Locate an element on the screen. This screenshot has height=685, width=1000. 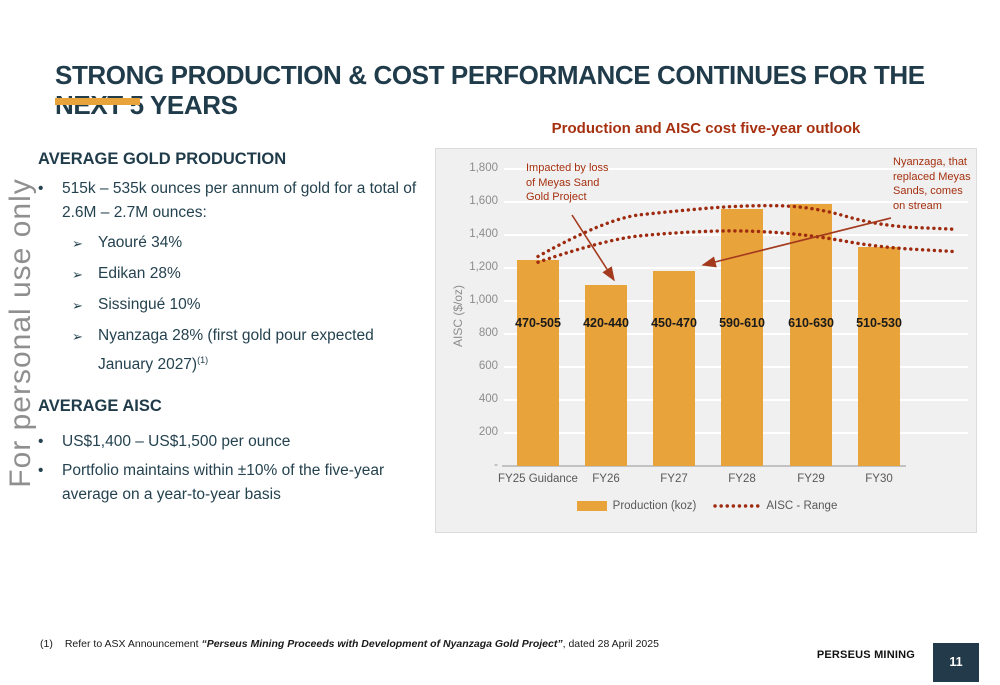
y-tick-label: 400 is located at coordinates (488, 399).